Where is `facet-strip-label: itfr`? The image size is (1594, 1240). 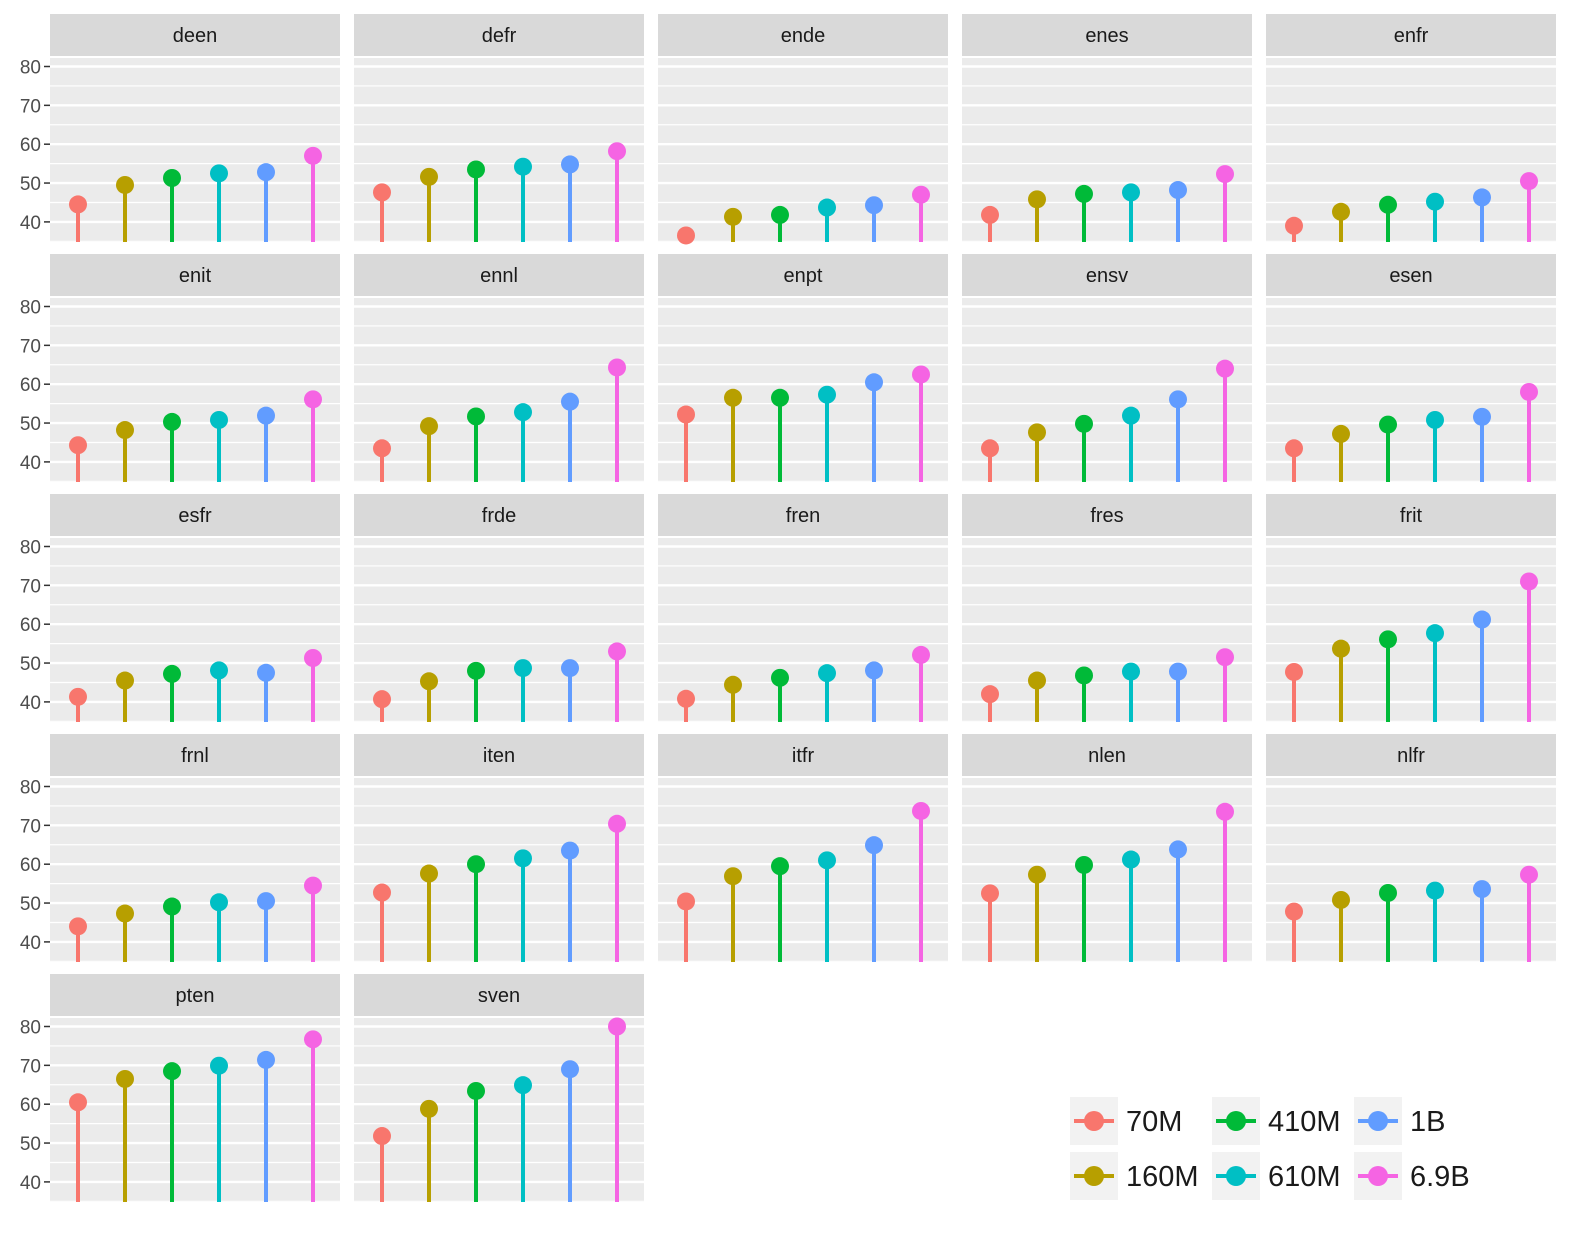 facet-strip-label: itfr is located at coordinates (803, 756).